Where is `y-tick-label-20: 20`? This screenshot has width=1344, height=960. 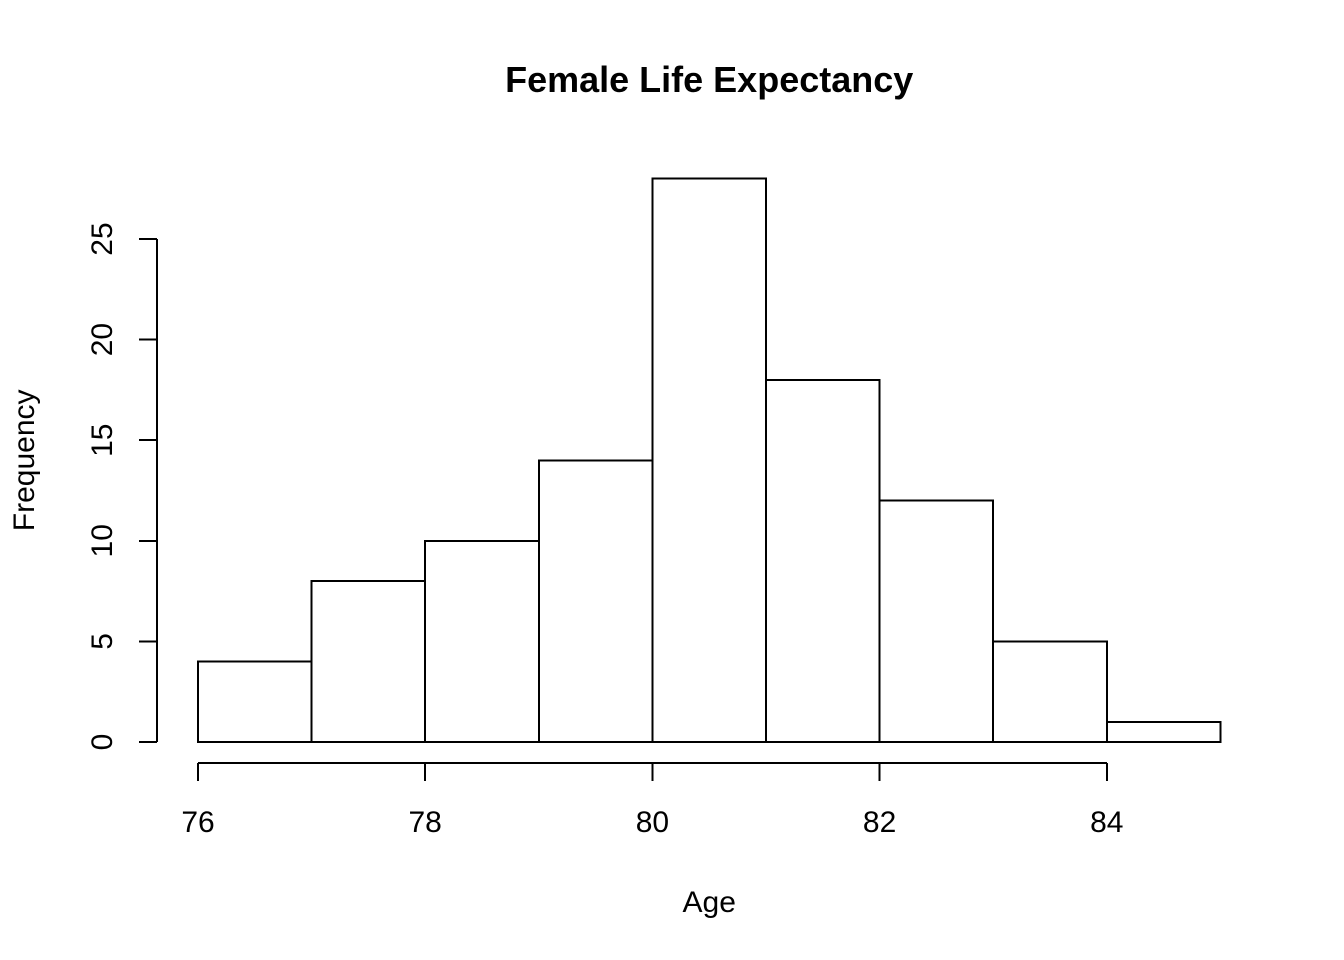
y-tick-label-20: 20 is located at coordinates (102, 339).